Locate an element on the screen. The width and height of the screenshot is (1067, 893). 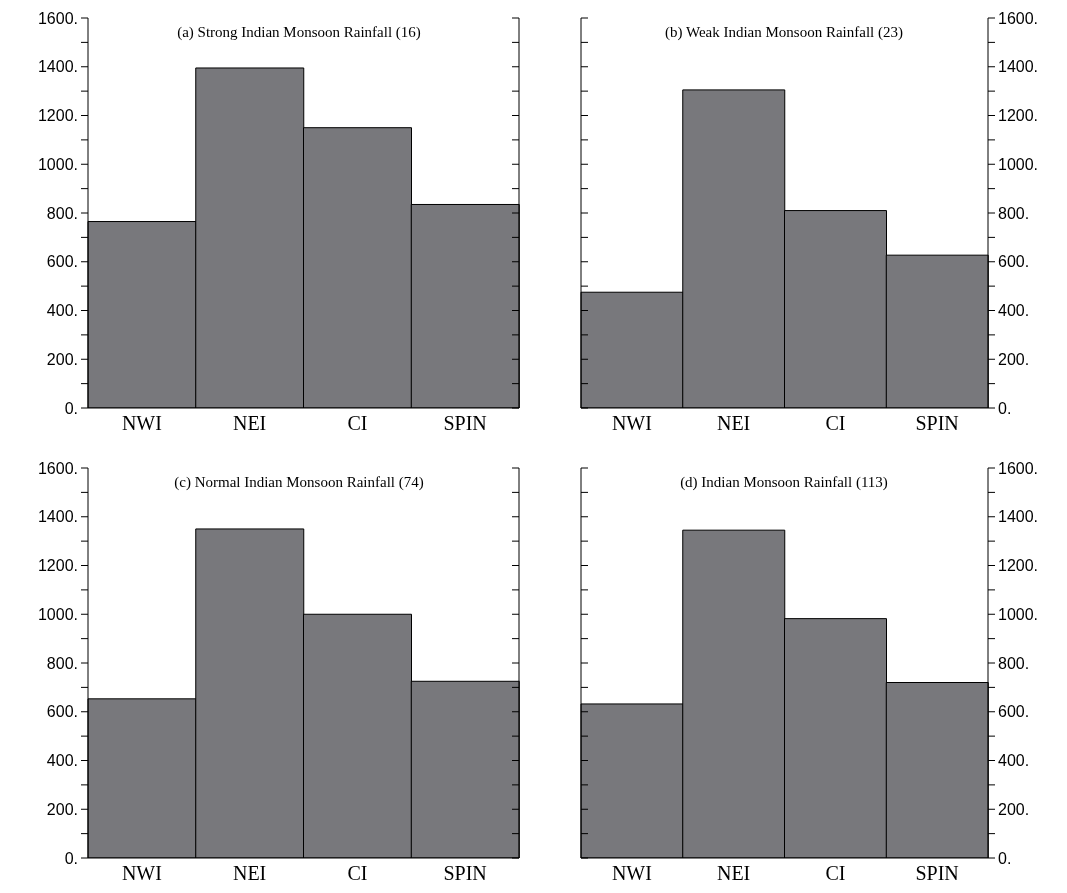
chart-title: (d) Indian Monsoon Rainfall (113) is located at coordinates (784, 482).